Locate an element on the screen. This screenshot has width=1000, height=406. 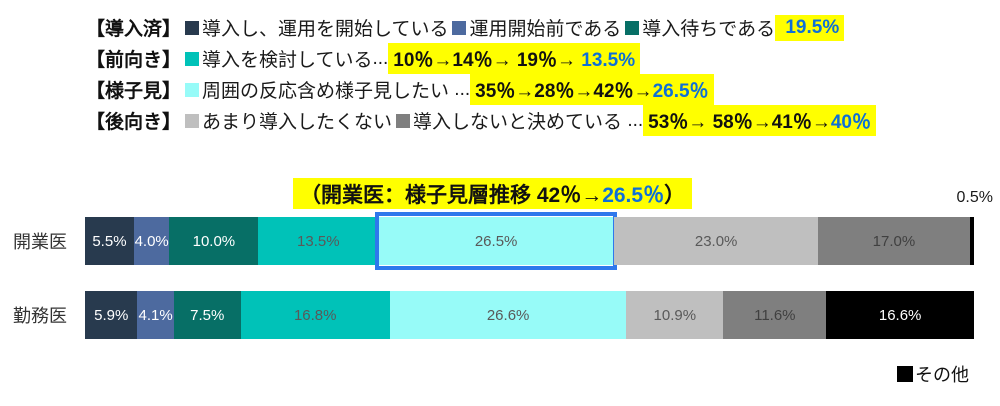
stacked-bar-kaigyoui: 5.5% 4.0% 10.0% 13.5% 26.5% 23.0% 17.0% is located at coordinates (529, 241).